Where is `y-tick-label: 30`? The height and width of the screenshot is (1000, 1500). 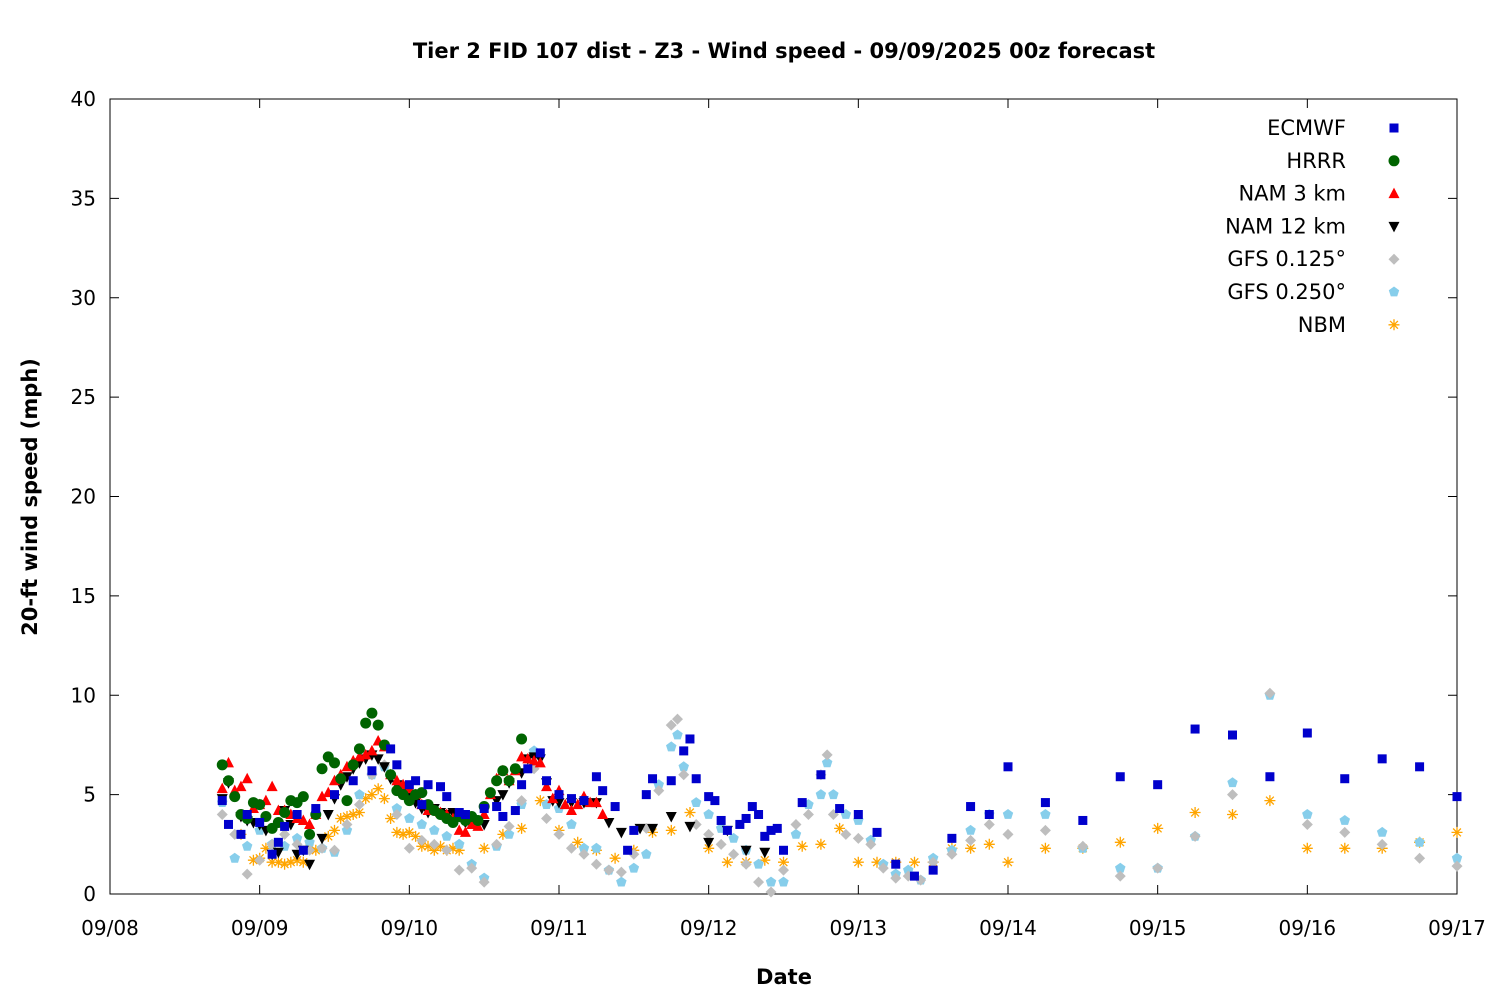
y-tick-label: 30 is located at coordinates (83, 298).